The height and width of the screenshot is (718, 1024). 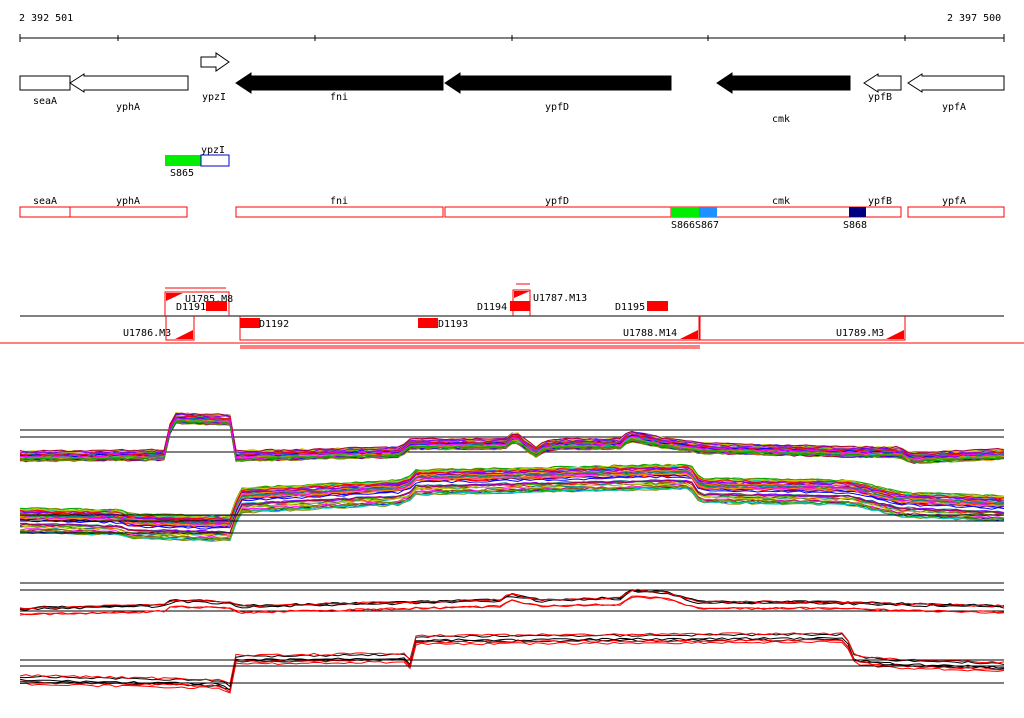 I want to click on segment-S865, so click(x=183, y=160).